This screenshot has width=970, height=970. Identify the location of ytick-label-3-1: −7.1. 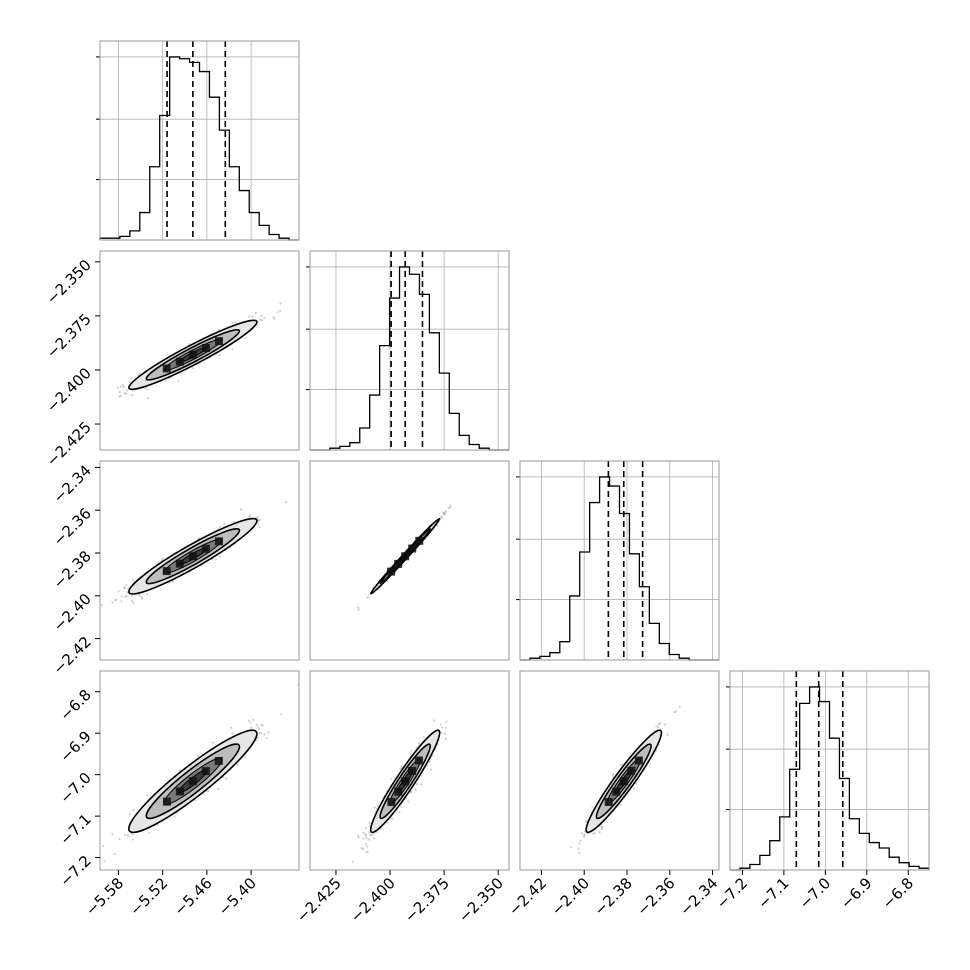
(75, 829).